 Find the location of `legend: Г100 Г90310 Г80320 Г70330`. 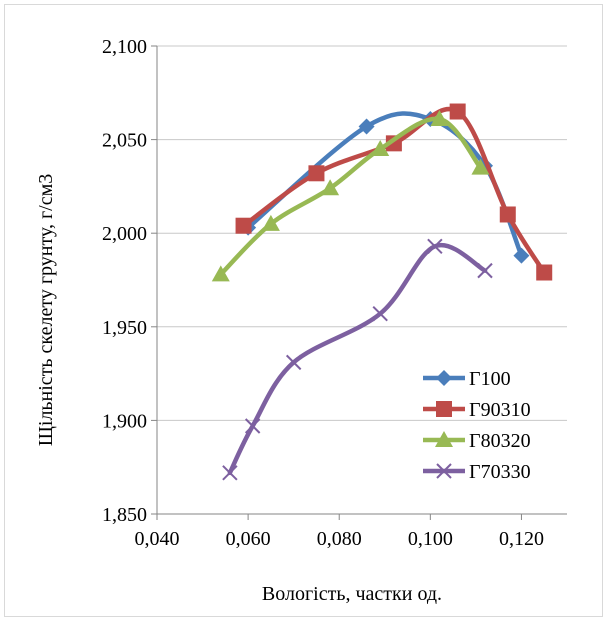

legend: Г100 Г90310 Г80320 Г70330 is located at coordinates (477, 425).